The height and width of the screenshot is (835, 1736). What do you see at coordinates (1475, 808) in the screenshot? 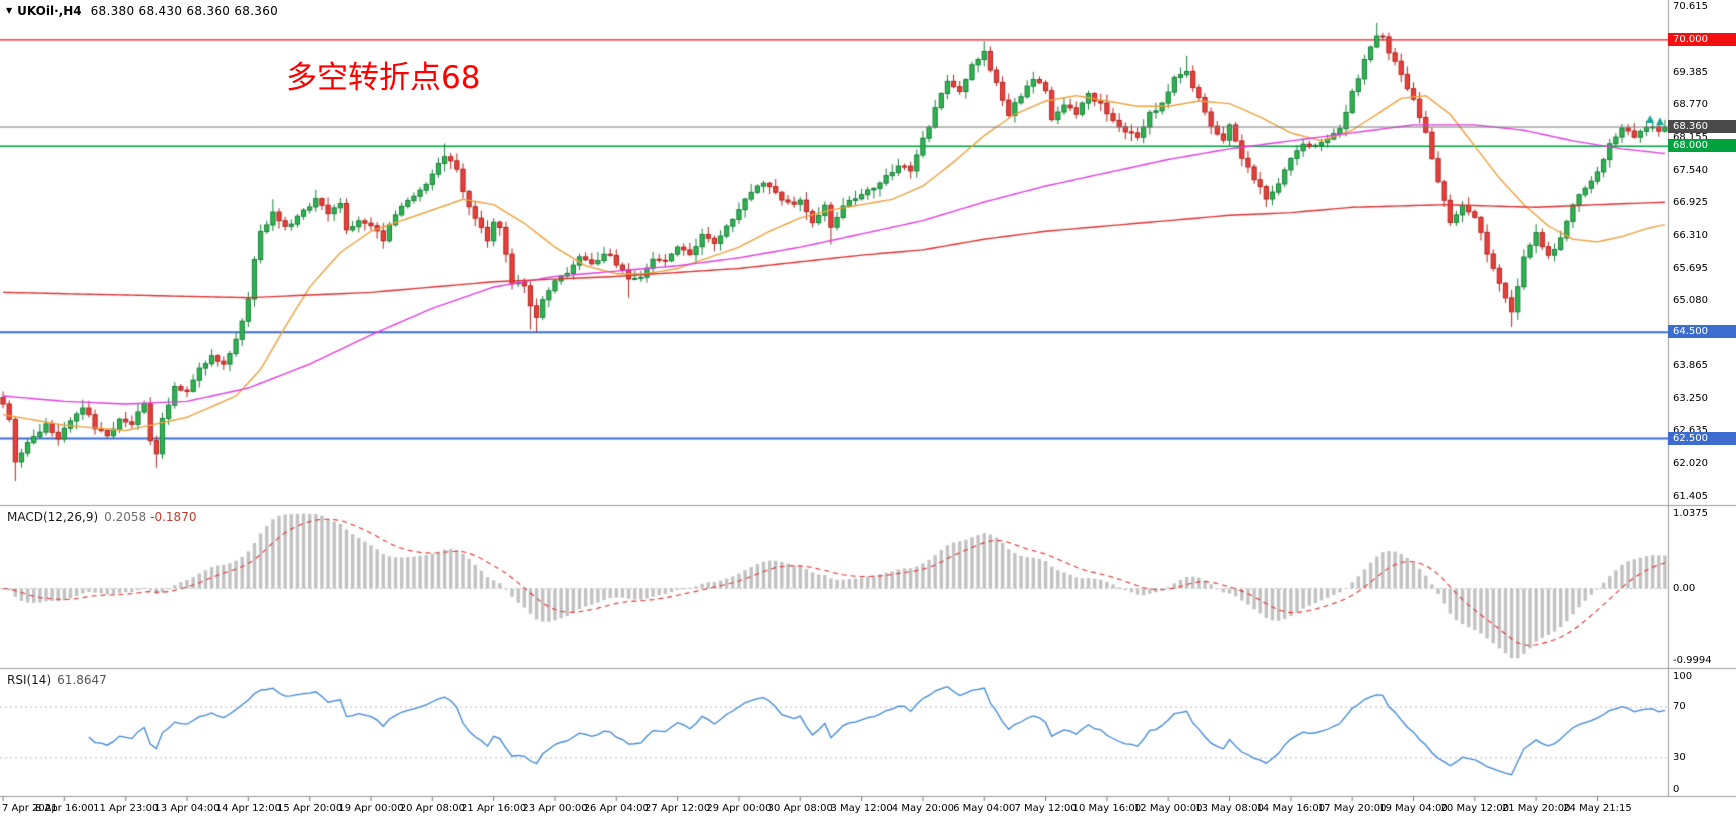
I see `time-tick-label: 20 May 12:00` at bounding box center [1475, 808].